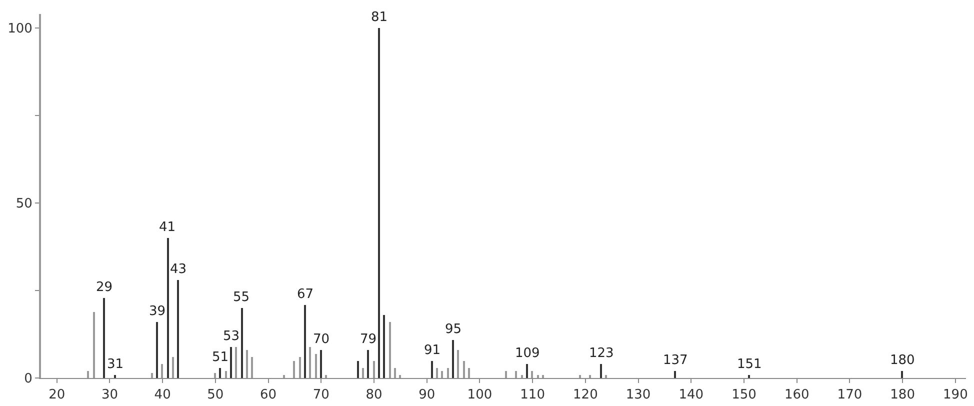 The height and width of the screenshot is (406, 974). I want to click on x-tick-label: 30, so click(109, 395).